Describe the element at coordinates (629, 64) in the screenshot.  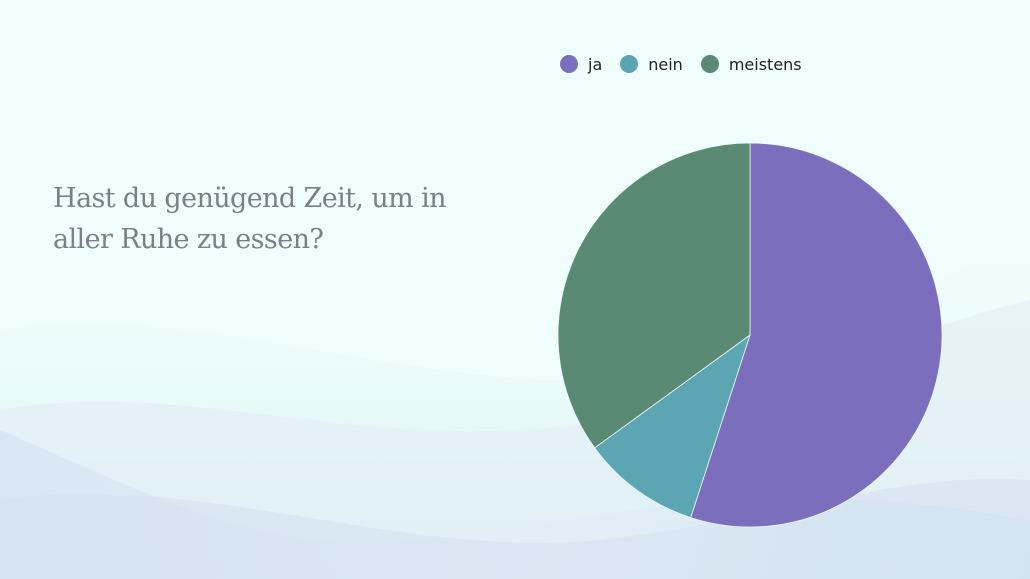
I see `legend-swatch-nein` at that location.